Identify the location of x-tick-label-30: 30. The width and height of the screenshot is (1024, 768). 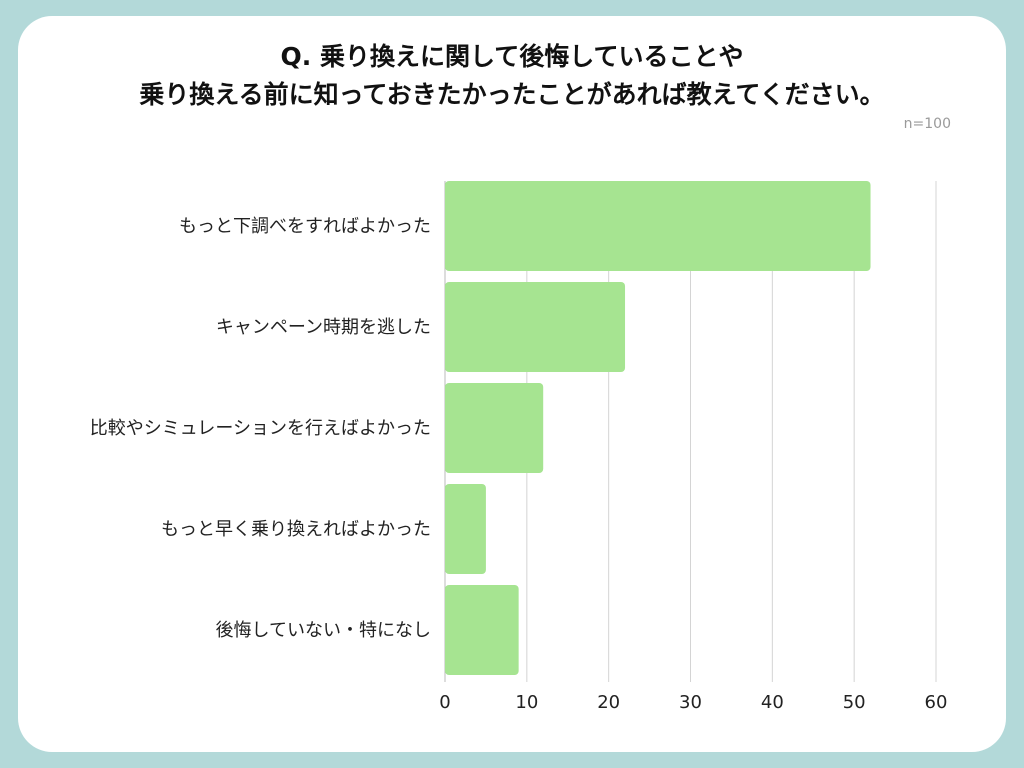
(690, 702).